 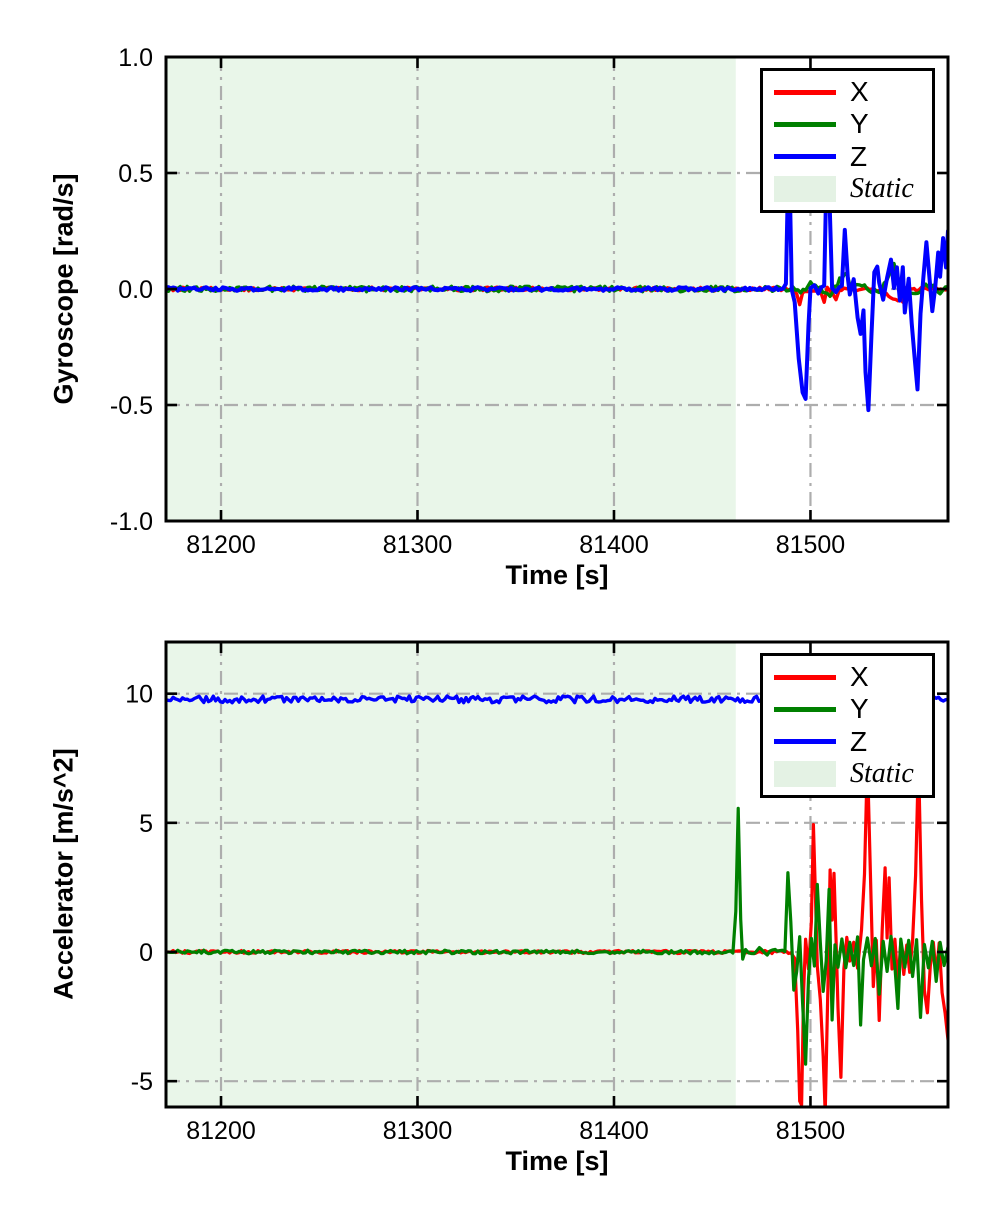 What do you see at coordinates (135, 174) in the screenshot?
I see `y-tick-label: 0.5` at bounding box center [135, 174].